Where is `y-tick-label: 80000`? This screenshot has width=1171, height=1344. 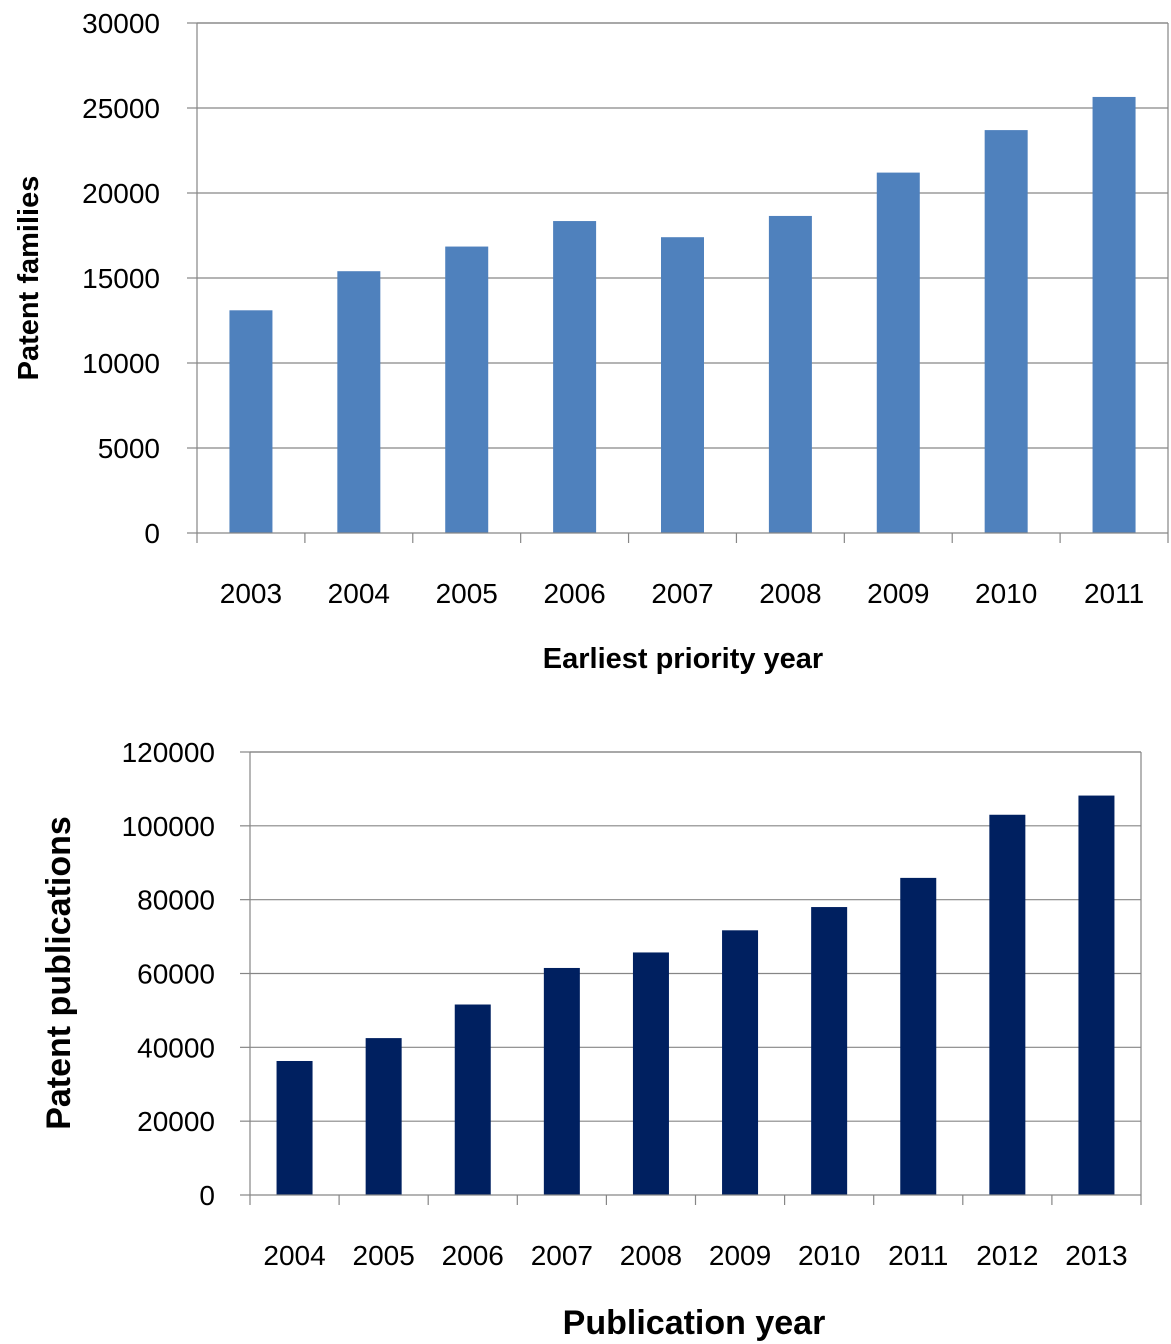 y-tick-label: 80000 is located at coordinates (176, 900).